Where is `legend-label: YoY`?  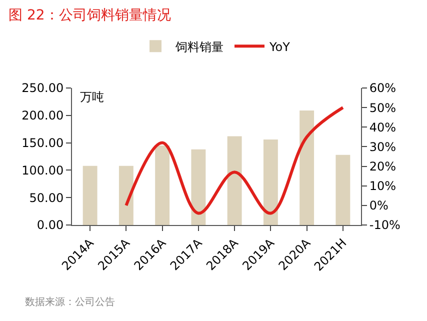
legend-label: YoY is located at coordinates (279, 47).